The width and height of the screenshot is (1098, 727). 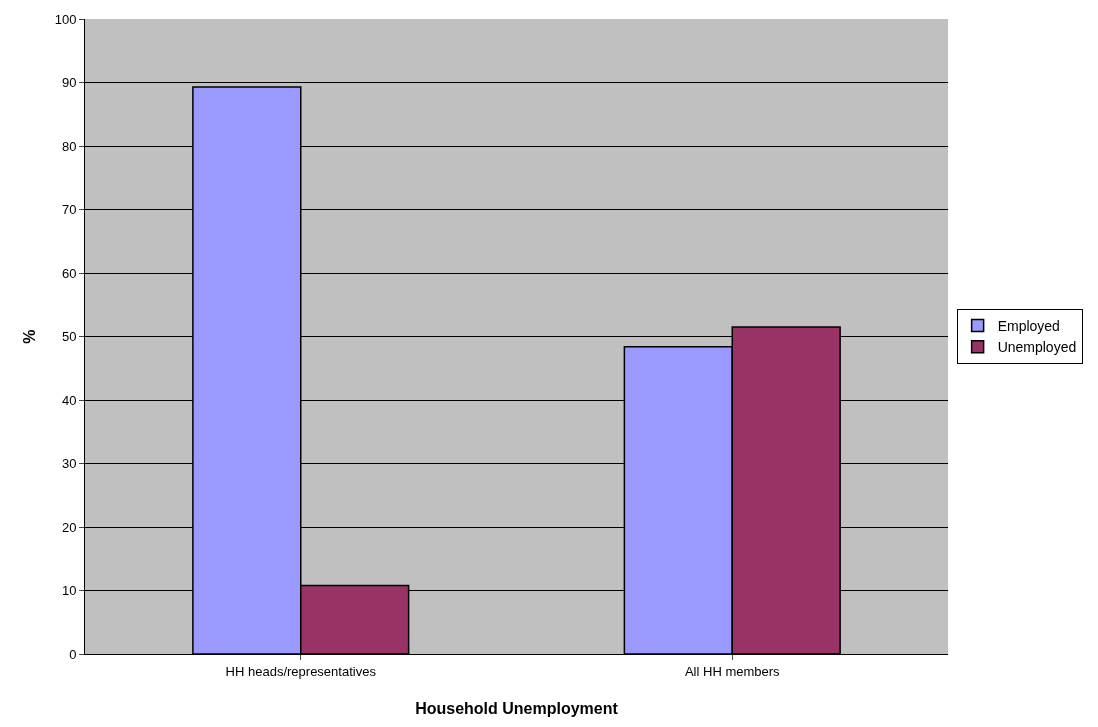 What do you see at coordinates (69, 210) in the screenshot?
I see `y-tick-label: 70` at bounding box center [69, 210].